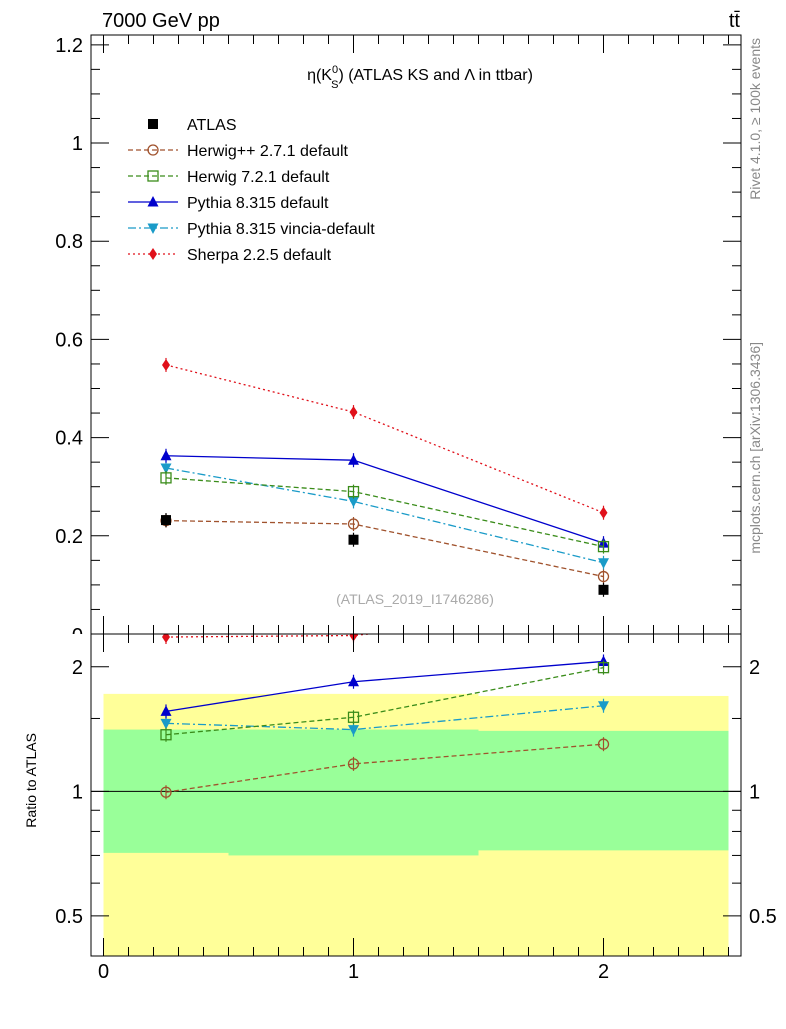 Image resolution: width=786 pixels, height=1029 pixels. I want to click on legend-label-vincia: Pythia 8.315 vincia-default, so click(281, 229).